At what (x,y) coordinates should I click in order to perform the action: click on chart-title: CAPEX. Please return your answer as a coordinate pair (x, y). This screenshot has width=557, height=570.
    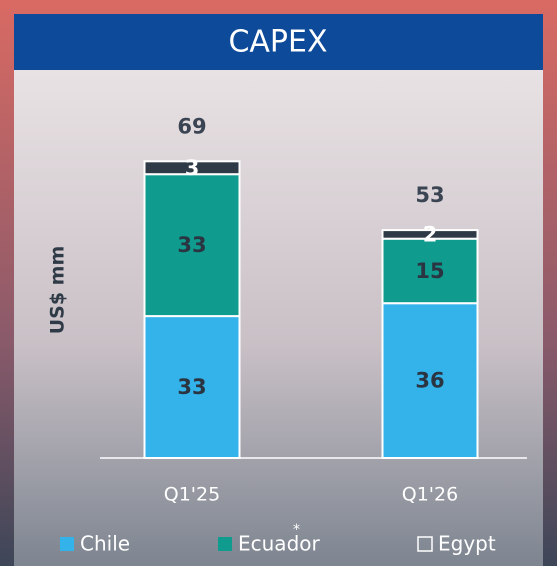
    Looking at the image, I should click on (277, 42).